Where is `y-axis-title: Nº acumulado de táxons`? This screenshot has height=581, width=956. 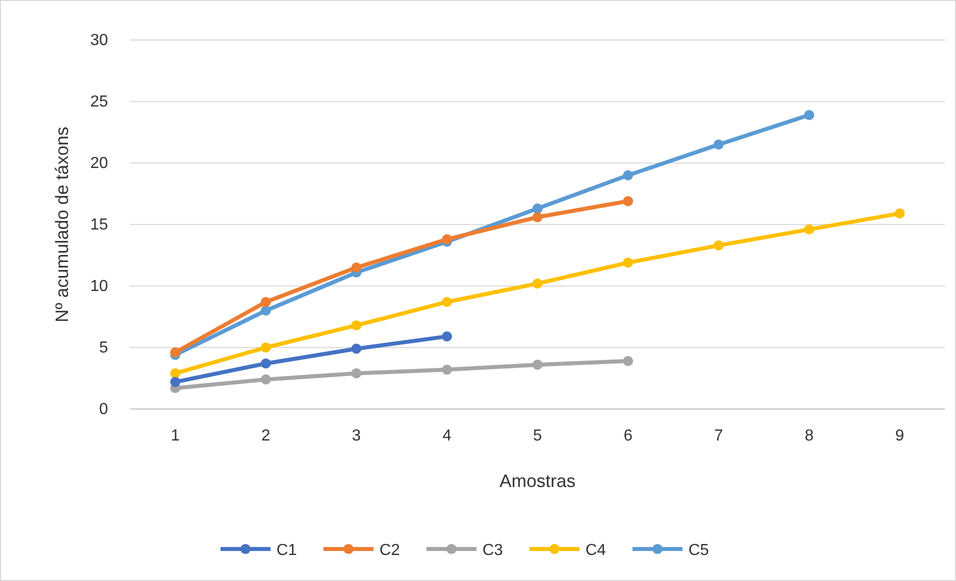
y-axis-title: Nº acumulado de táxons is located at coordinates (62, 224).